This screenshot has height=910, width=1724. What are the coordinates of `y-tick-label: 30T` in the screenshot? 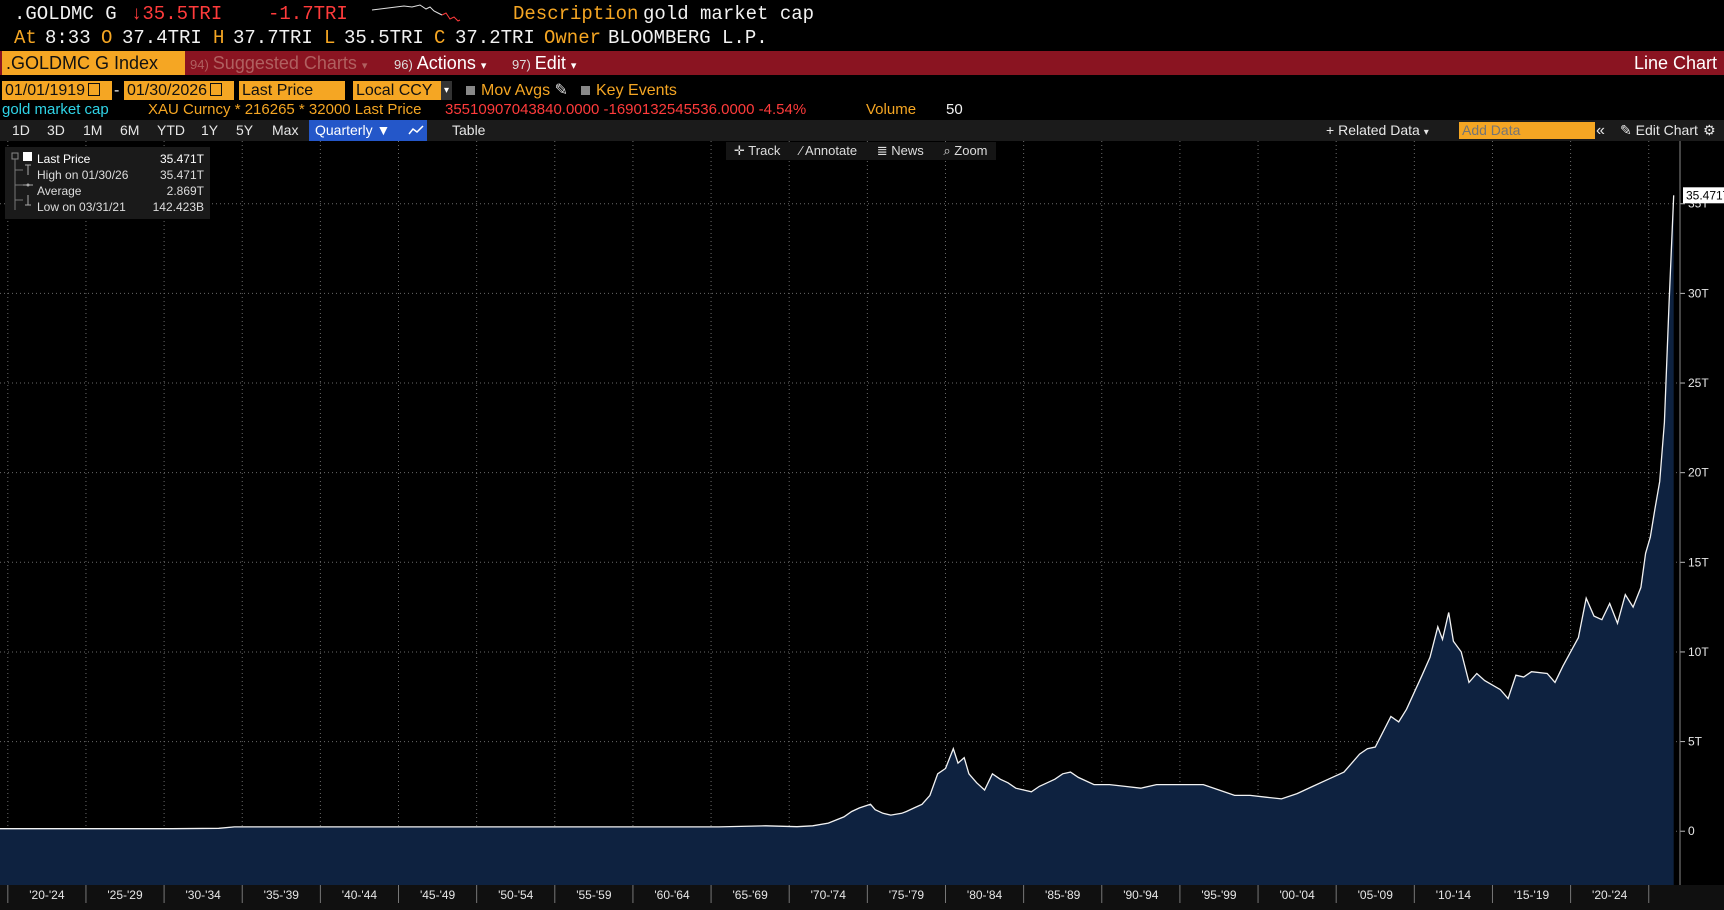 It's located at (1698, 293).